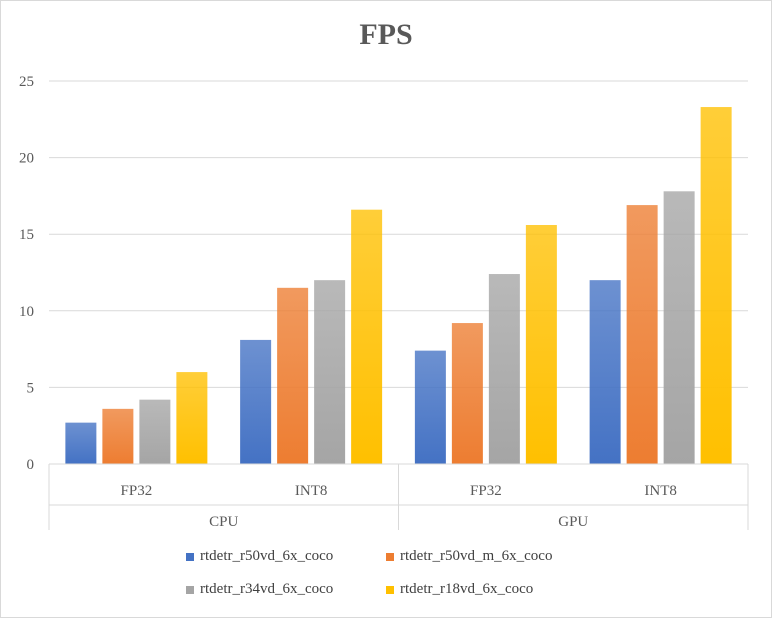 This screenshot has width=772, height=618. I want to click on legend-label: rtdetr_r18vd_6x_coco, so click(467, 589).